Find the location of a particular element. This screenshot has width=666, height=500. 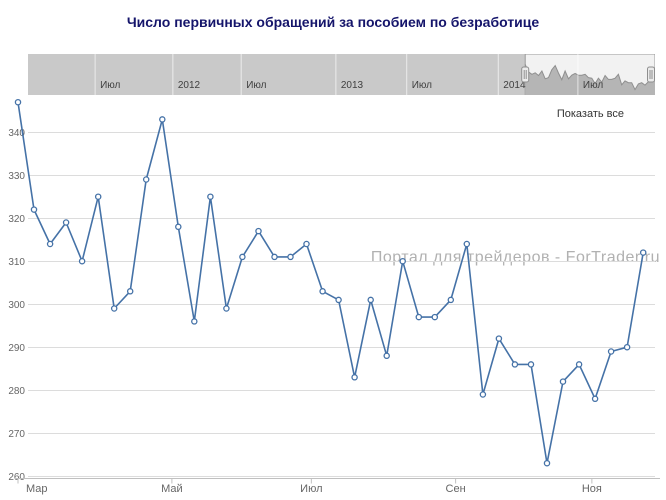

y-axis-label: 330 is located at coordinates (16, 176).